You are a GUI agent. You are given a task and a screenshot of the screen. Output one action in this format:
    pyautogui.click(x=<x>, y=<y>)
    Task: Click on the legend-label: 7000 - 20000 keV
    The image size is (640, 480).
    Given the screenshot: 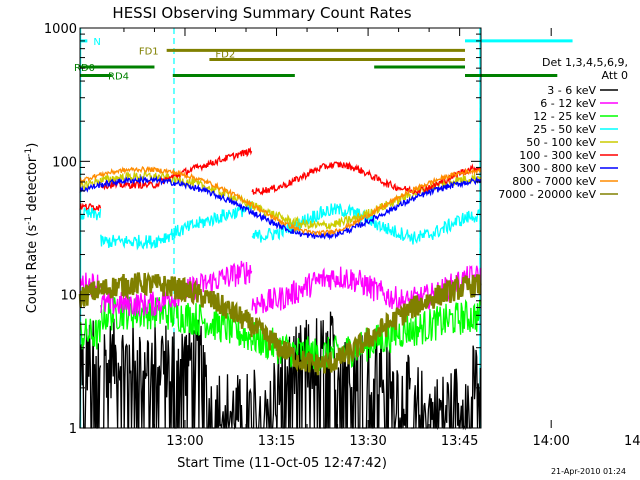 What is the action you would take?
    pyautogui.click(x=547, y=194)
    